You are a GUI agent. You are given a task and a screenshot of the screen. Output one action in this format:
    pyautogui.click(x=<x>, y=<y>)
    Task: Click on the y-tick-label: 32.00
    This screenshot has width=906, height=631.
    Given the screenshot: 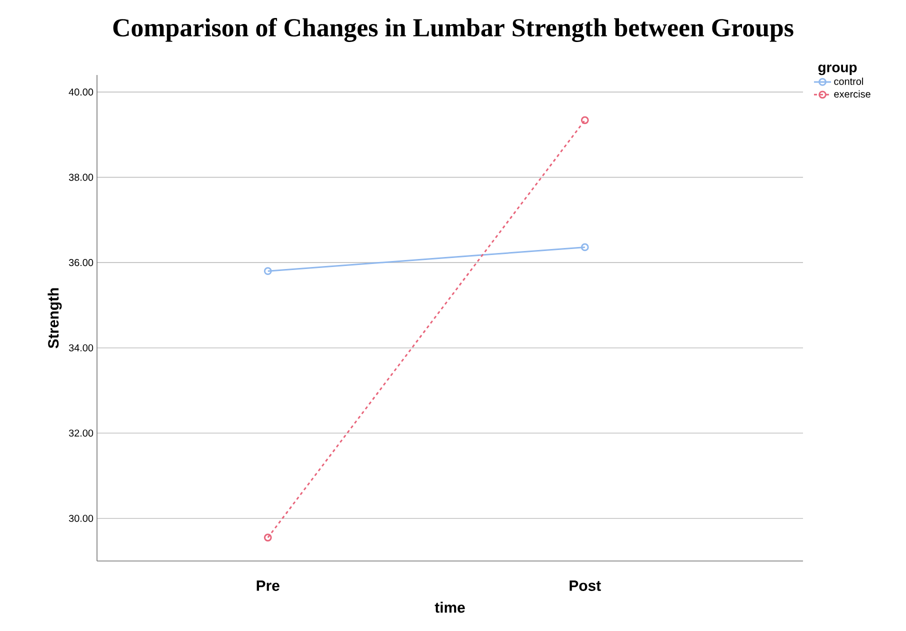 What is the action you would take?
    pyautogui.click(x=81, y=433)
    